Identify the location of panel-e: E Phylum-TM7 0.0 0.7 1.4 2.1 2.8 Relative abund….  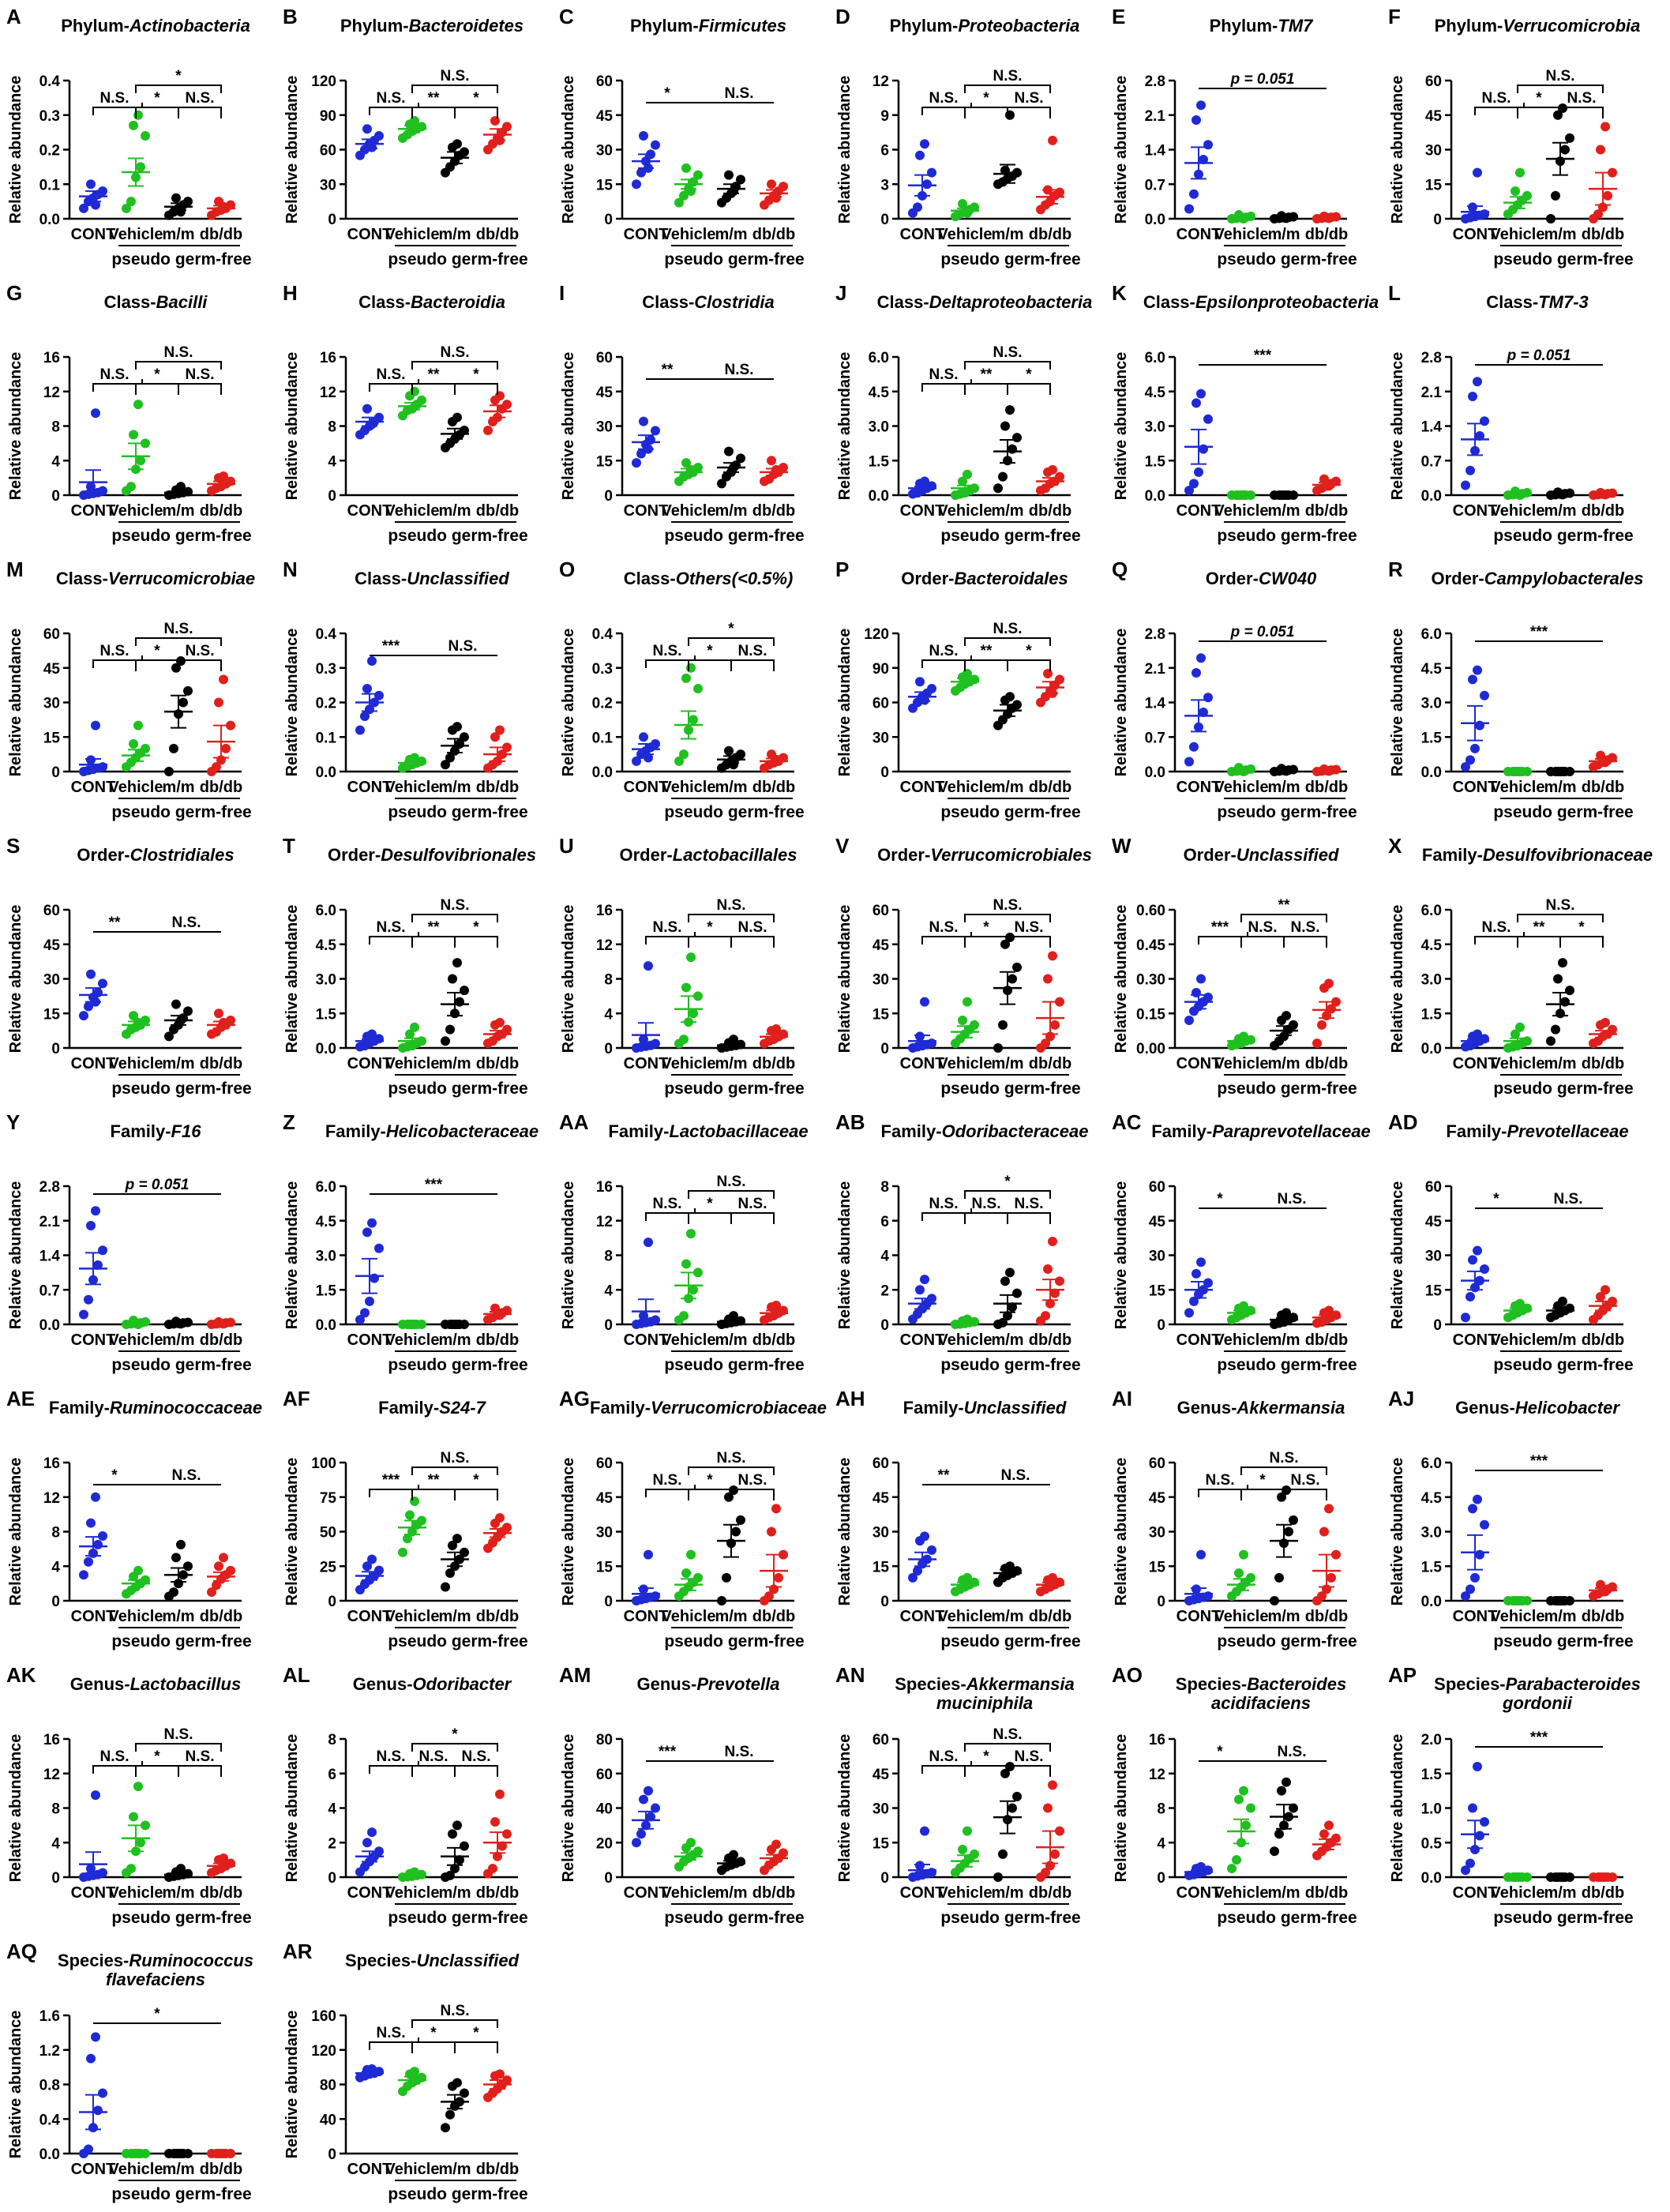
(1235, 137).